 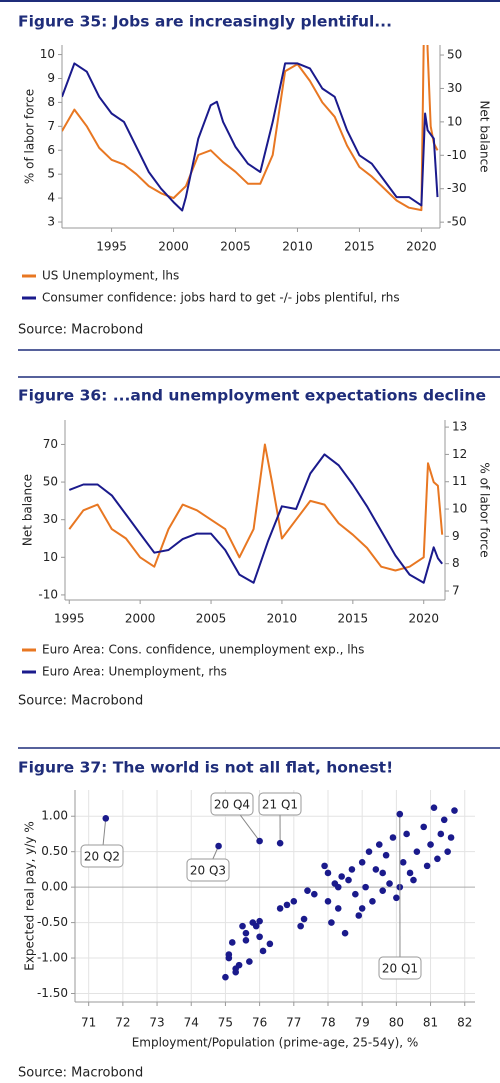 What do you see at coordinates (52, 993) in the screenshot?
I see `y-tick-label: -1.50` at bounding box center [52, 993].